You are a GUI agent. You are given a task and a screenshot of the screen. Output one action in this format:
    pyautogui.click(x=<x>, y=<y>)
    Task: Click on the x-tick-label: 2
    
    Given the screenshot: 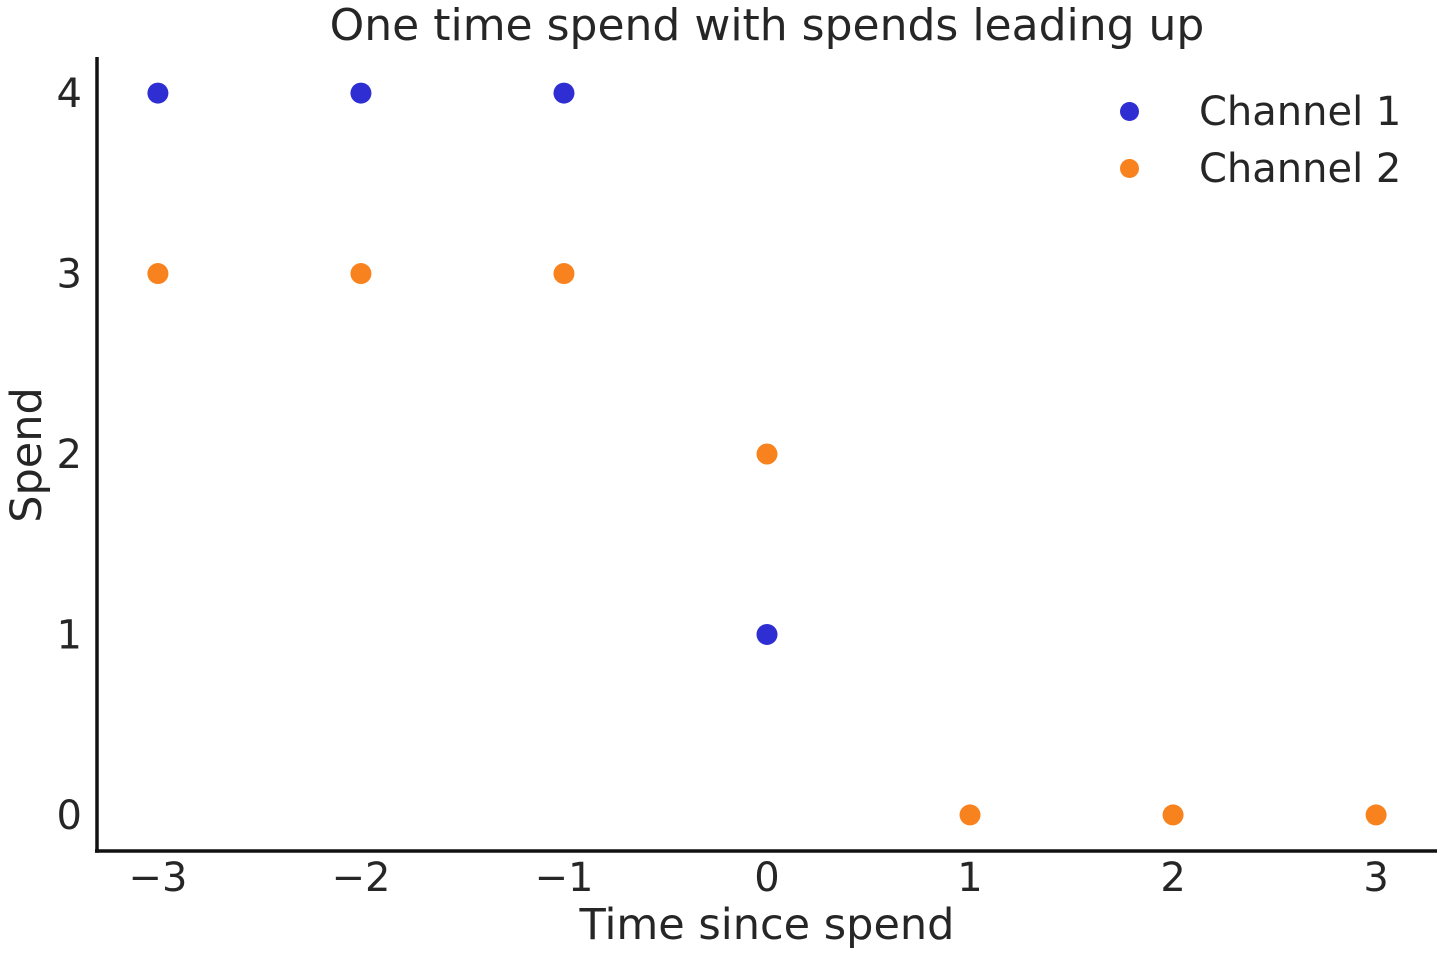 What is the action you would take?
    pyautogui.click(x=1172, y=878)
    